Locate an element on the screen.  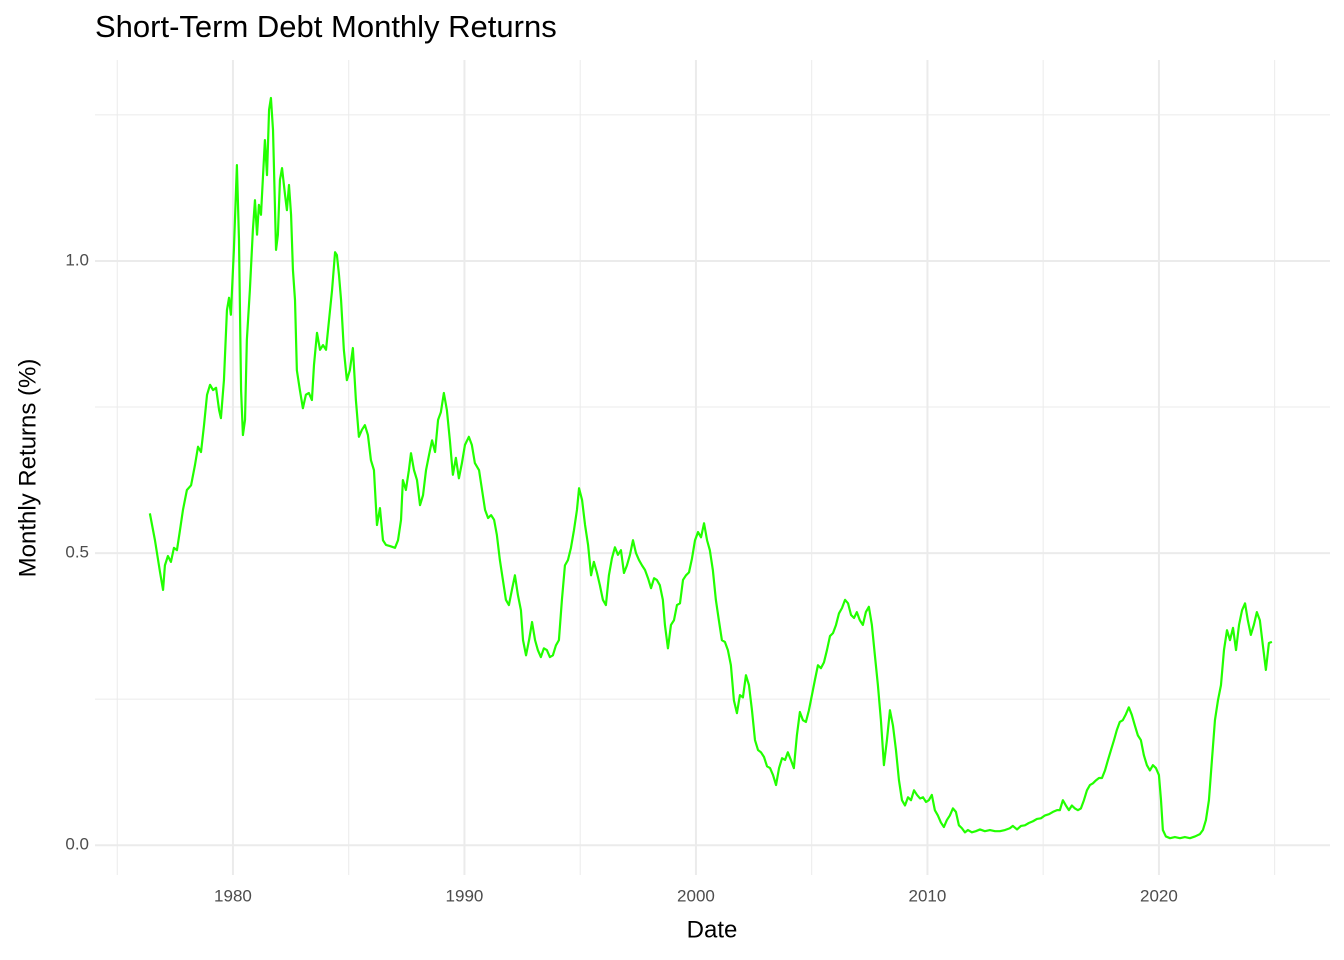
x-tick-label: 2000 is located at coordinates (696, 895).